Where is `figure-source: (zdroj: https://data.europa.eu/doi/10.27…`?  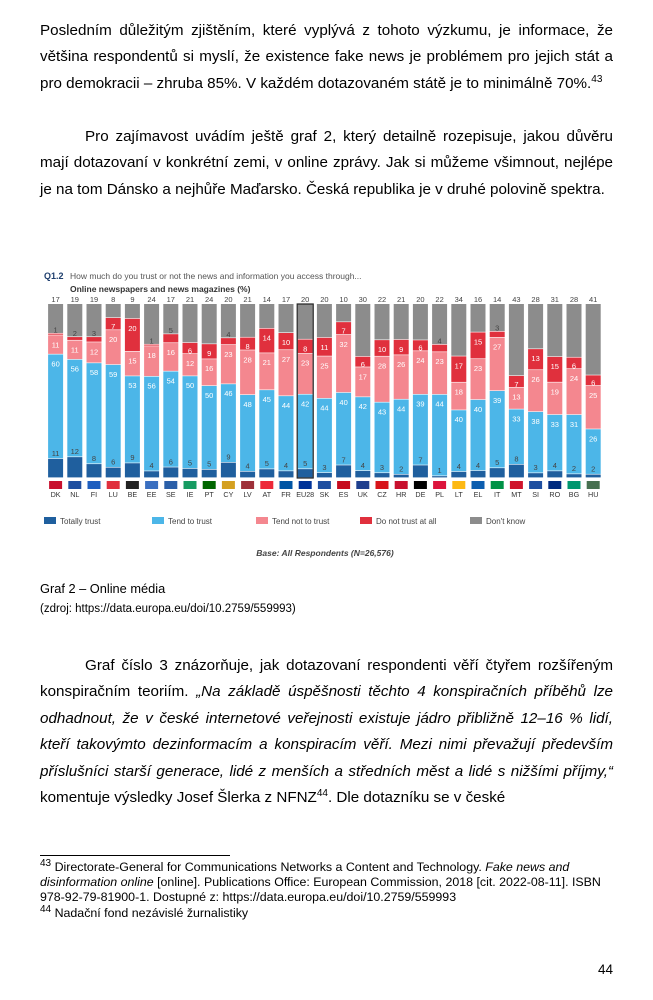 figure-source: (zdroj: https://data.europa.eu/doi/10.27… is located at coordinates (168, 609).